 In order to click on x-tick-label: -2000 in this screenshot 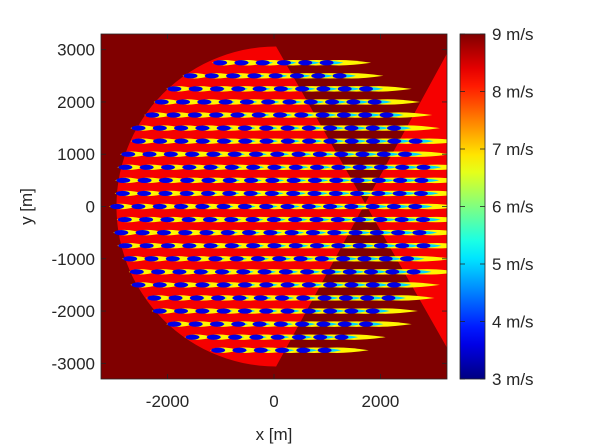, I will do `click(167, 401)`.